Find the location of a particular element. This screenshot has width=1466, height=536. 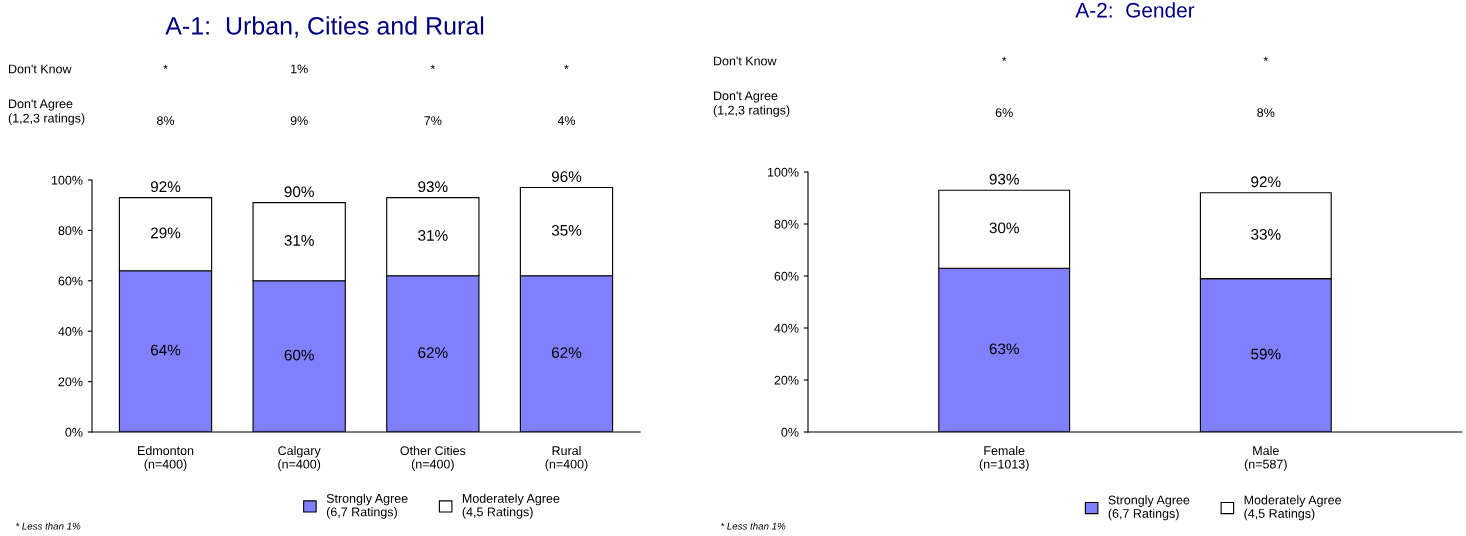

text: 6% is located at coordinates (1004, 112).